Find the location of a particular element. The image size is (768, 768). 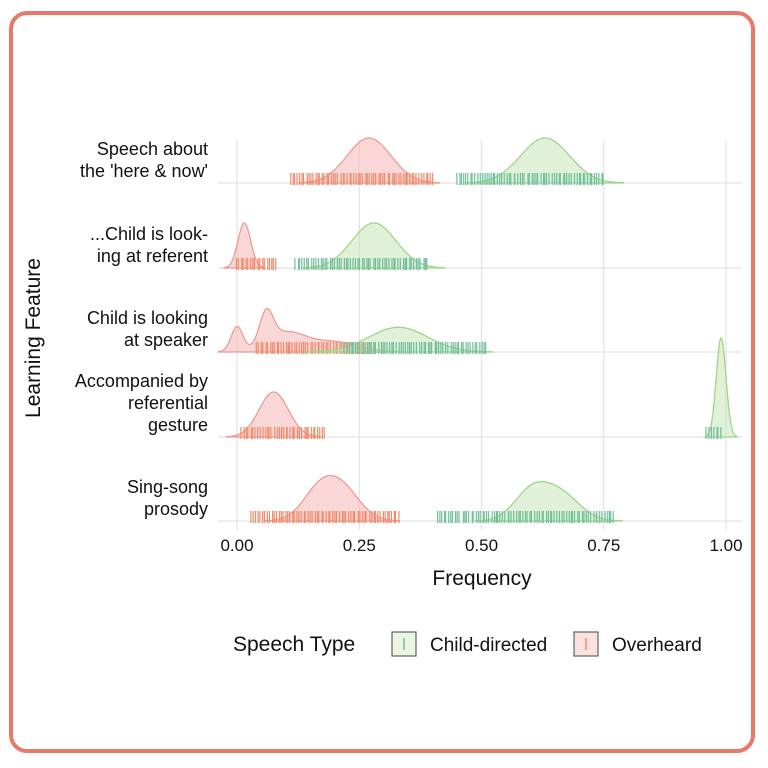

category-label: Sing-song is located at coordinates (167, 487).